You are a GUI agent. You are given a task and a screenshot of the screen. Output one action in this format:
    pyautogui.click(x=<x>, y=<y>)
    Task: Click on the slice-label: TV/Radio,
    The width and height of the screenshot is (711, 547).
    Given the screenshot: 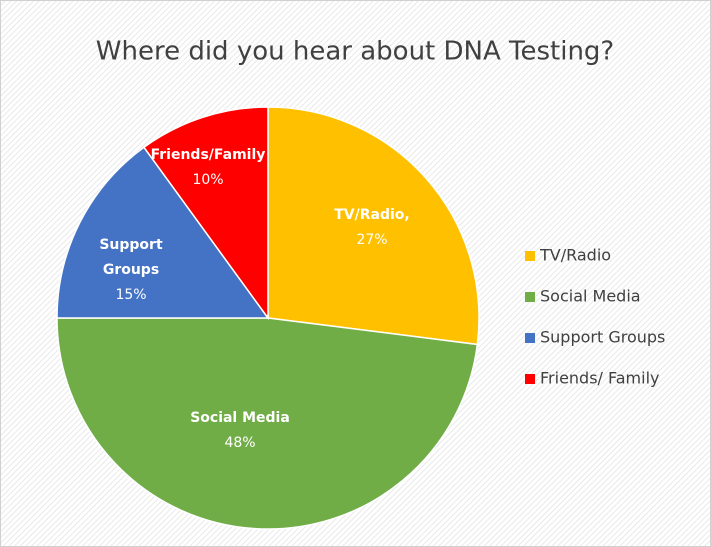 What is the action you would take?
    pyautogui.click(x=371, y=215)
    